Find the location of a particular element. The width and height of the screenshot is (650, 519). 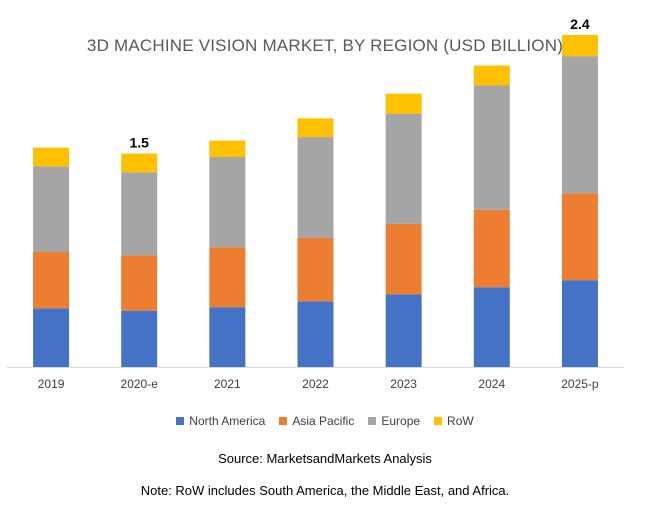

bar-segment-europe-2022 is located at coordinates (315, 187).